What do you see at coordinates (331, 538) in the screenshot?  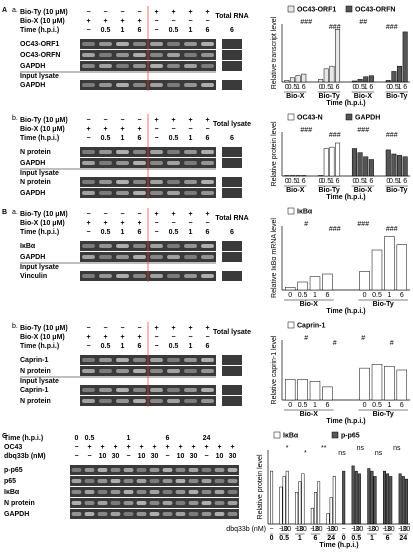 I see `group-label: 24` at bounding box center [331, 538].